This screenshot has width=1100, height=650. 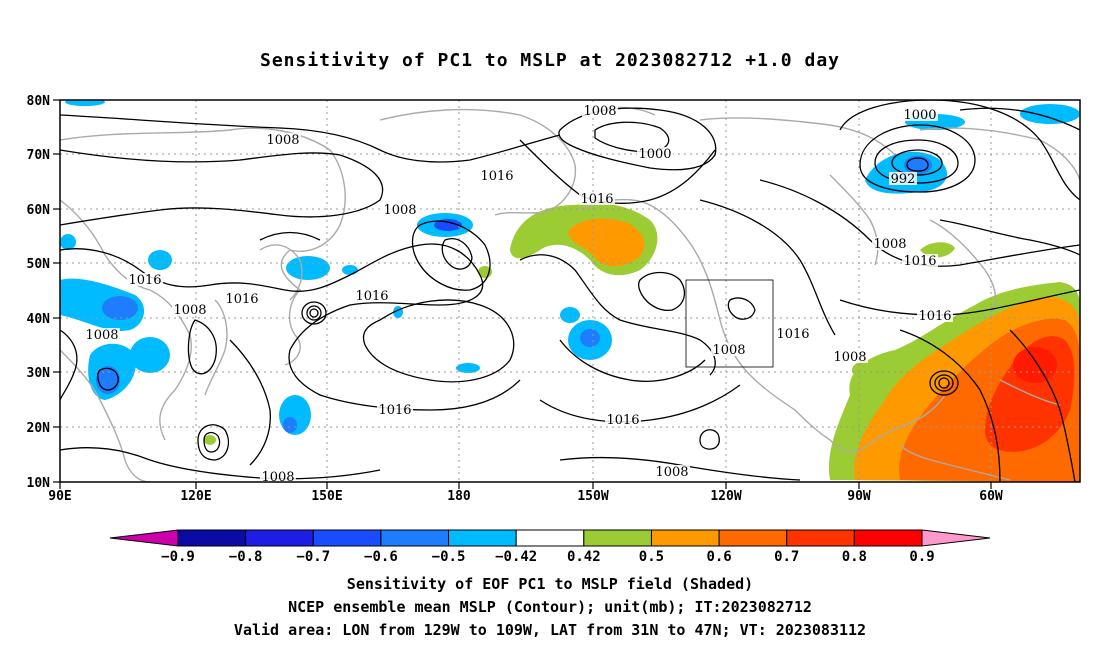 What do you see at coordinates (651, 557) in the screenshot?
I see `colorbar-label: 0.5` at bounding box center [651, 557].